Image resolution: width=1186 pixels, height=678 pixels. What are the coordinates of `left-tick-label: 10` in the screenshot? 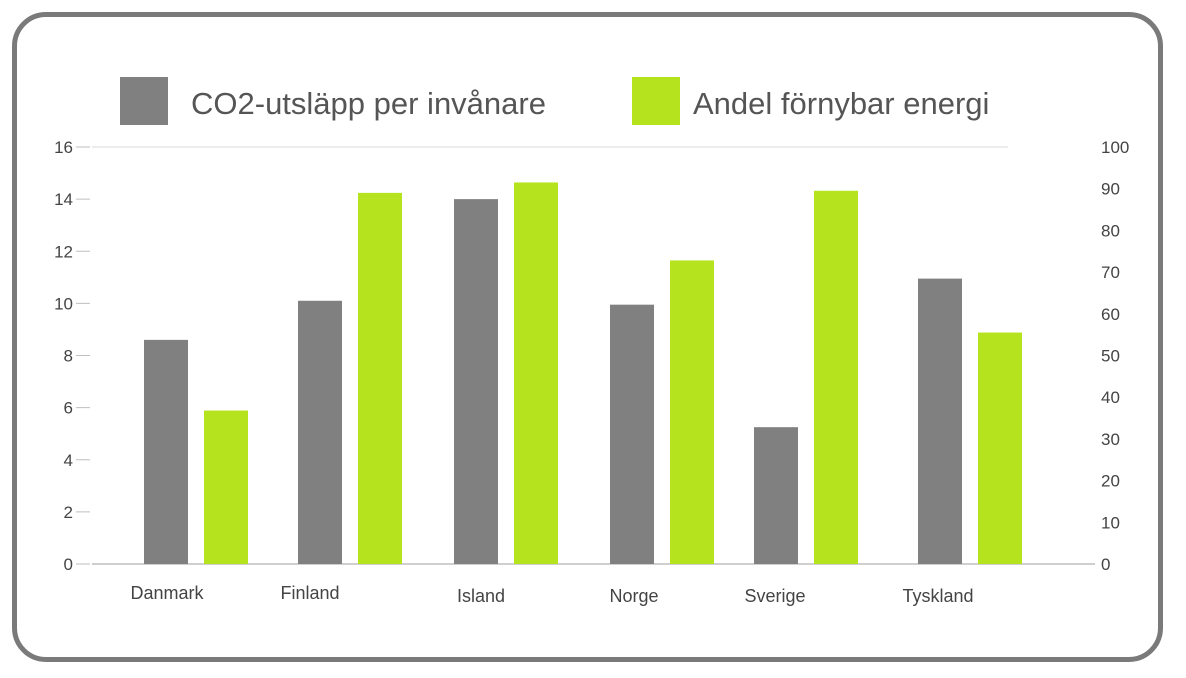 It's located at (63, 303).